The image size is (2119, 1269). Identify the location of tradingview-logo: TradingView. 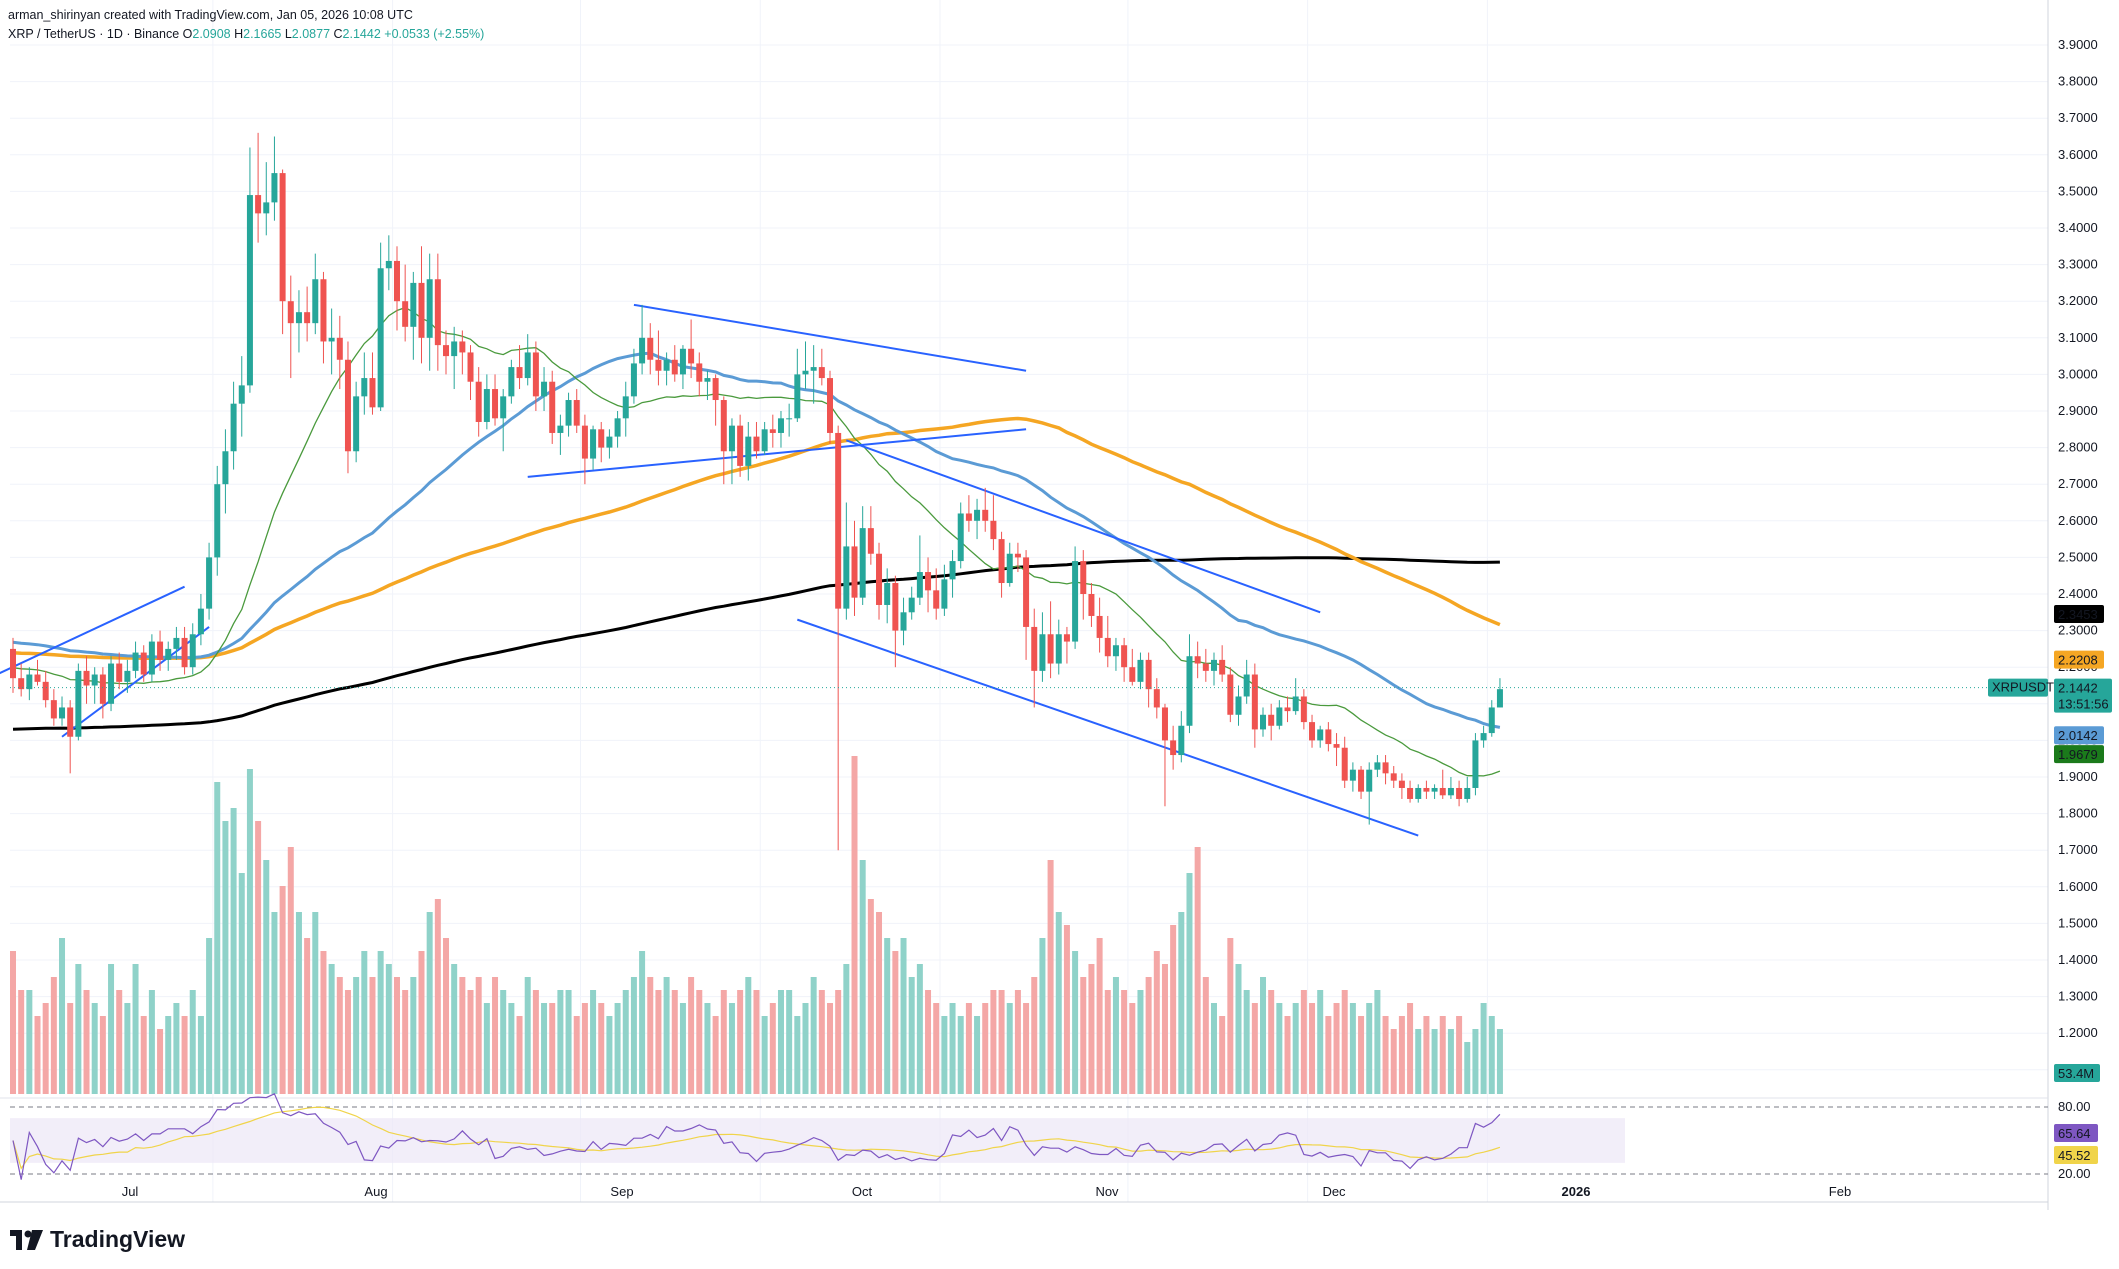
(97, 1239).